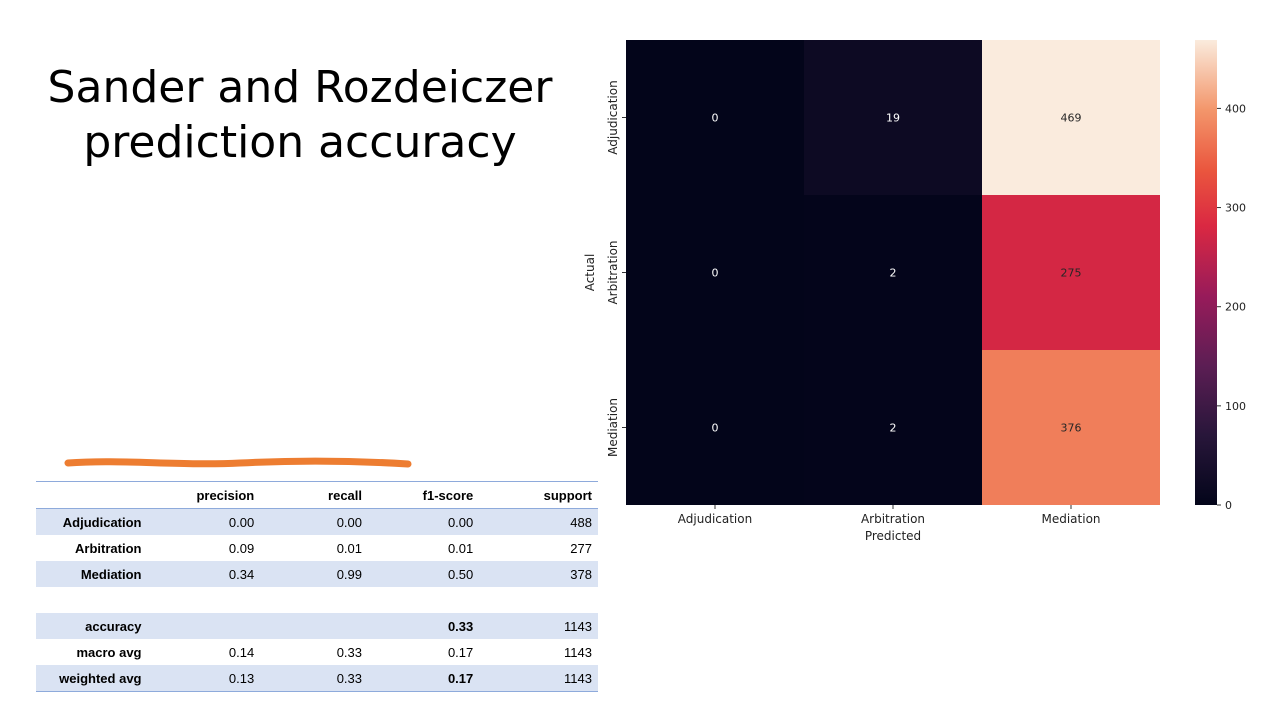 The height and width of the screenshot is (720, 1280). Describe the element at coordinates (317, 548) in the screenshot. I see `table-row: Arbitration 0.09 0.01 0.01 277` at that location.